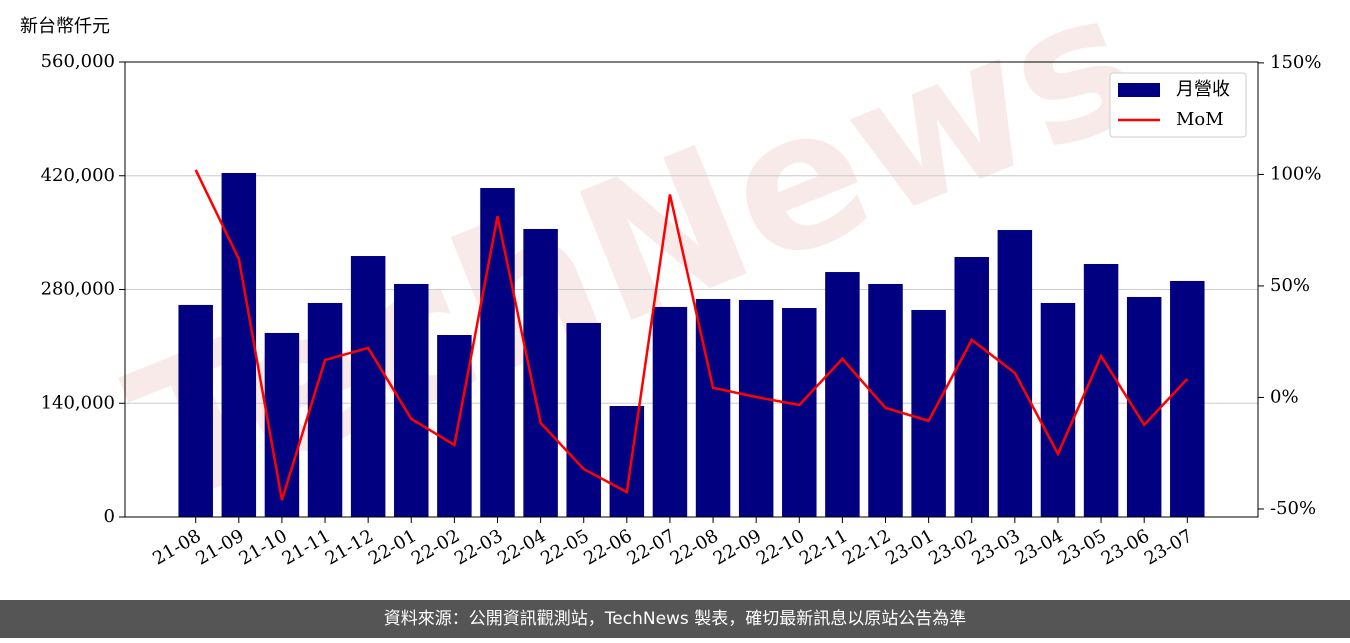 This screenshot has height=643, width=1350. Describe the element at coordinates (1203, 89) in the screenshot. I see `legend-label: 月營收` at that location.